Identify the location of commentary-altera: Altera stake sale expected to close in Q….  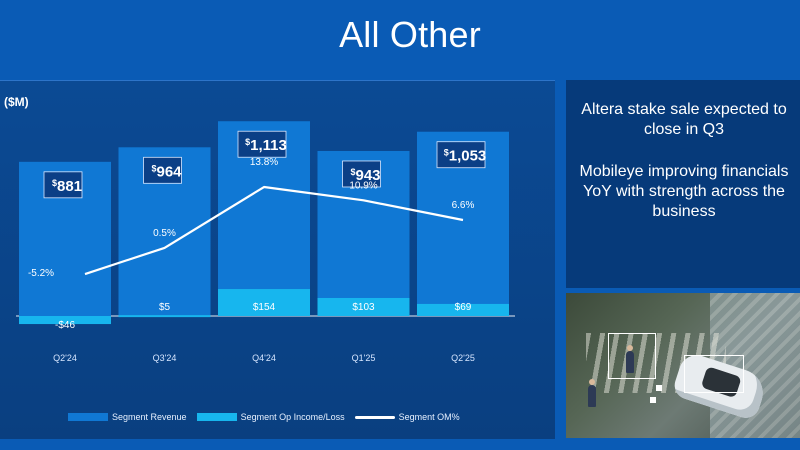
(684, 119).